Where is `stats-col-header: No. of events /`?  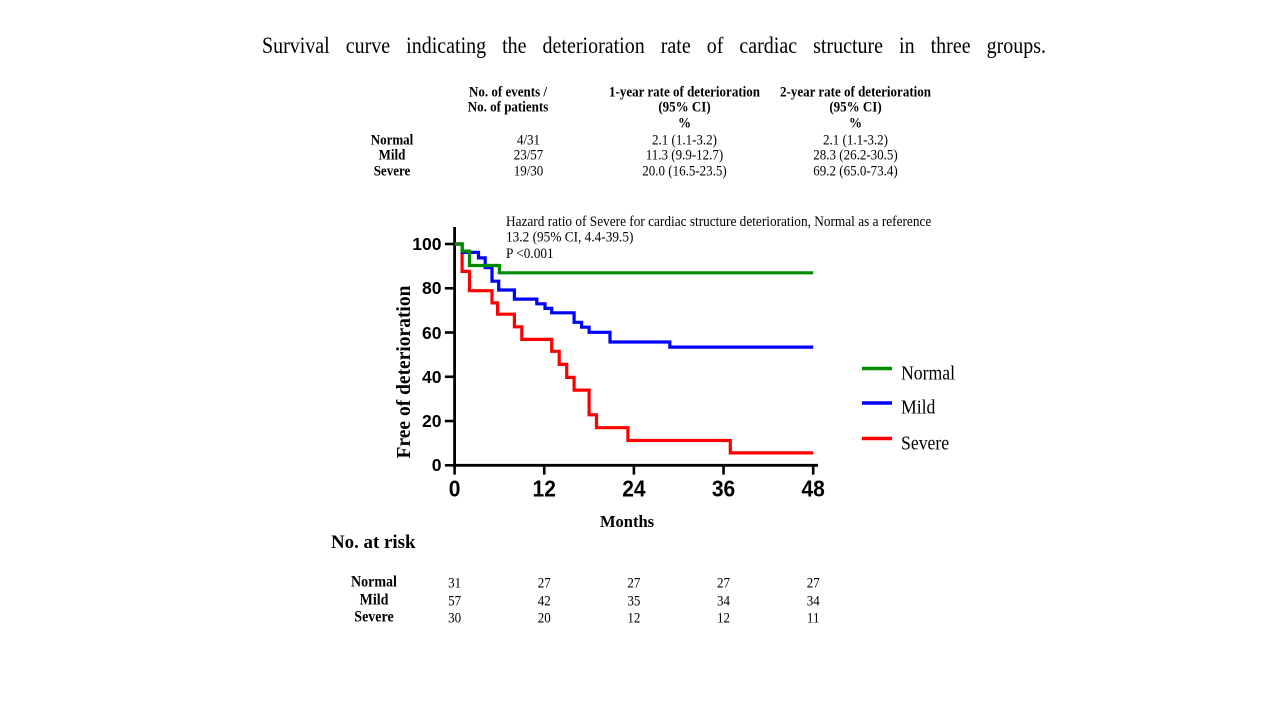 stats-col-header: No. of events / is located at coordinates (508, 91).